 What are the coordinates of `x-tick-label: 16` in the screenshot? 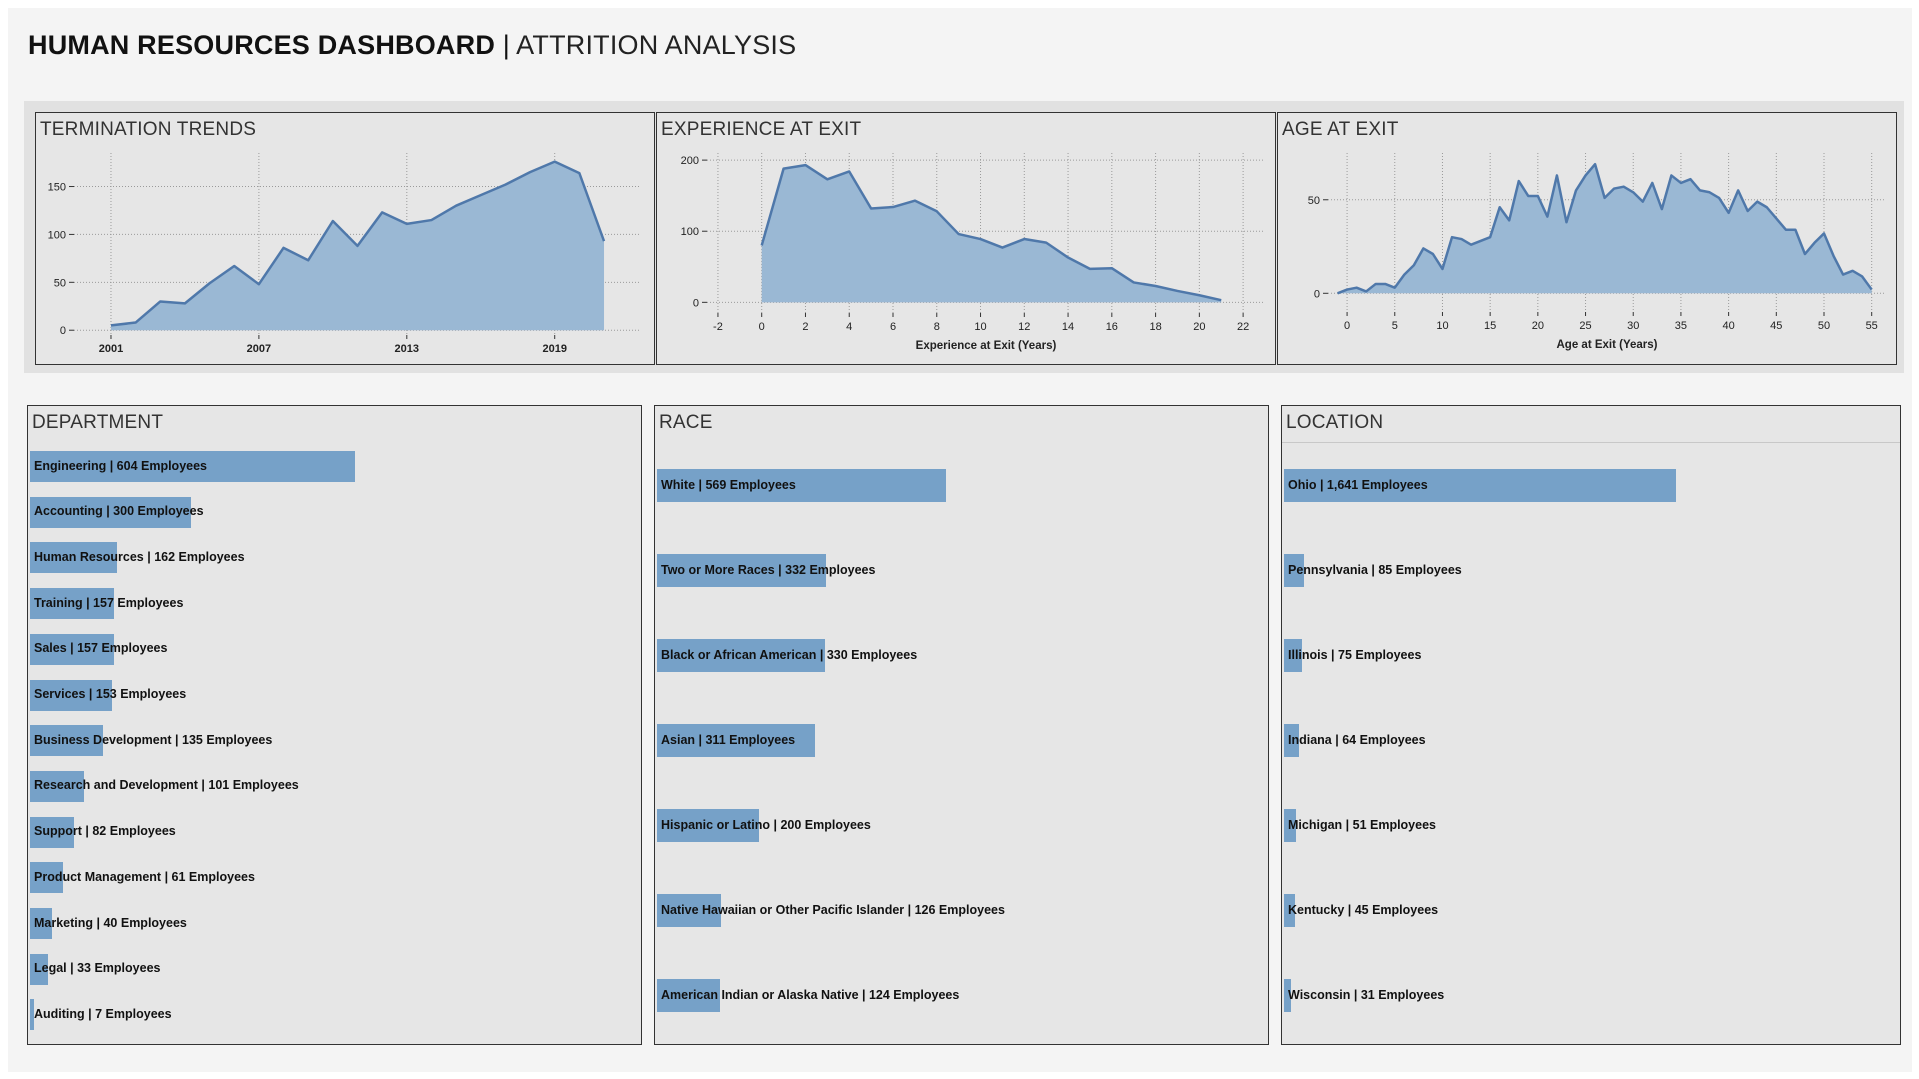 It's located at (1112, 327).